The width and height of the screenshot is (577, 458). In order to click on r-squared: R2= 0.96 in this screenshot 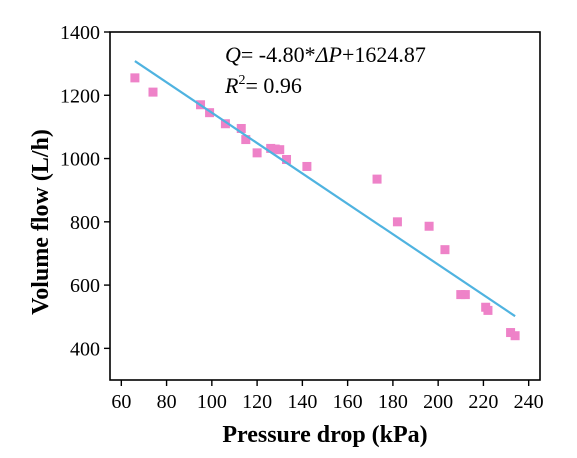, I will do `click(263, 85)`.